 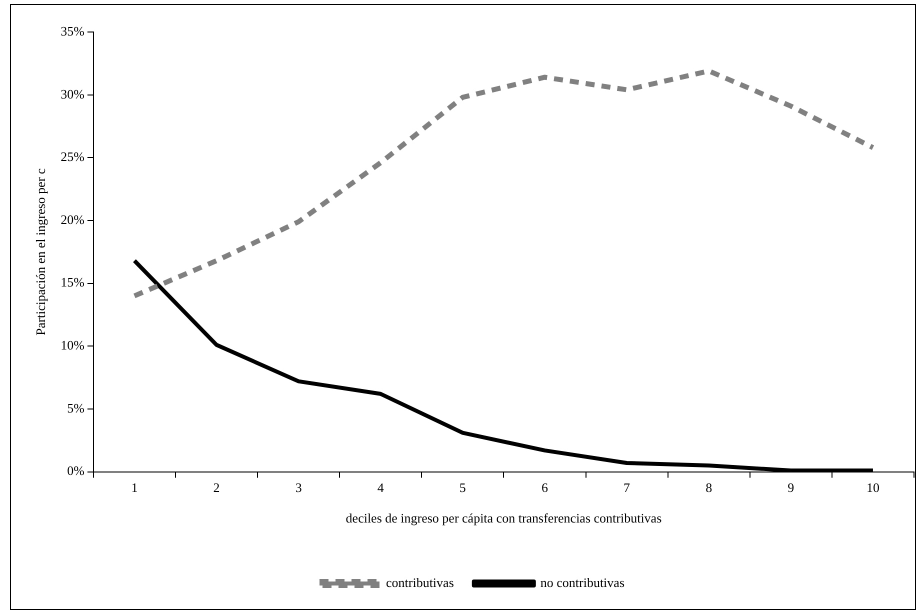 I want to click on y-tick-label: 10%, so click(x=72, y=345).